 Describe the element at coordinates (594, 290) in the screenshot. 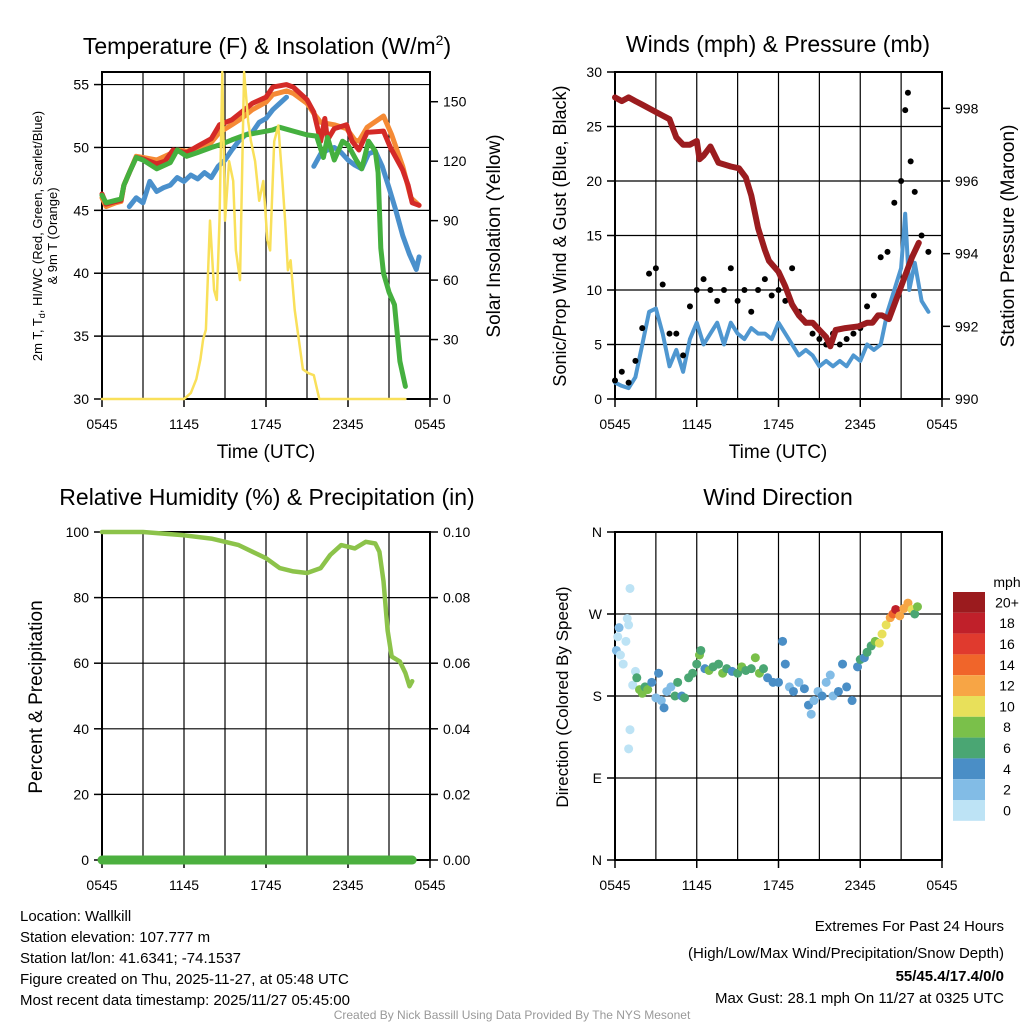

I see `y-tick-label: 10` at that location.